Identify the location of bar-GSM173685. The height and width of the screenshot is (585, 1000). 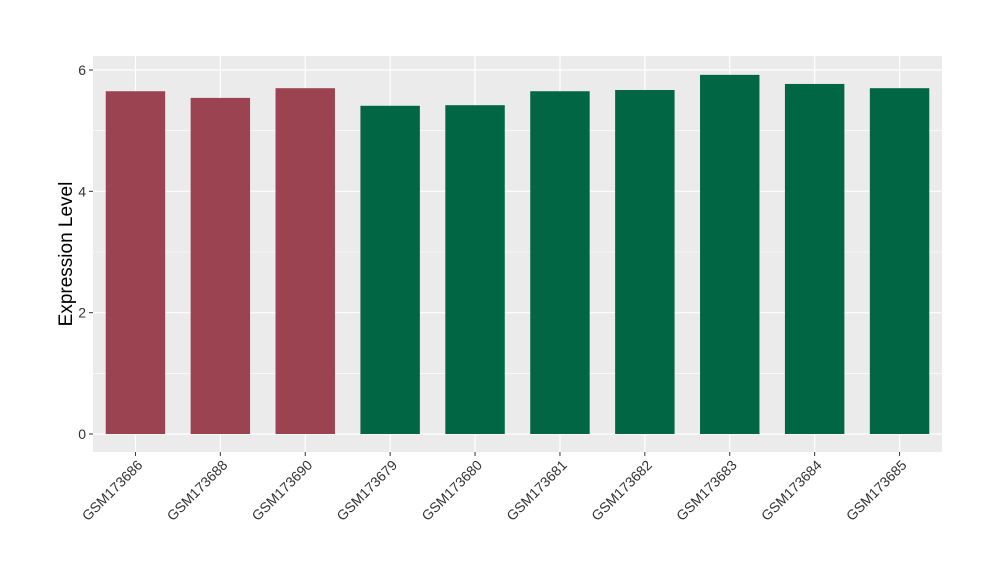
(899, 261).